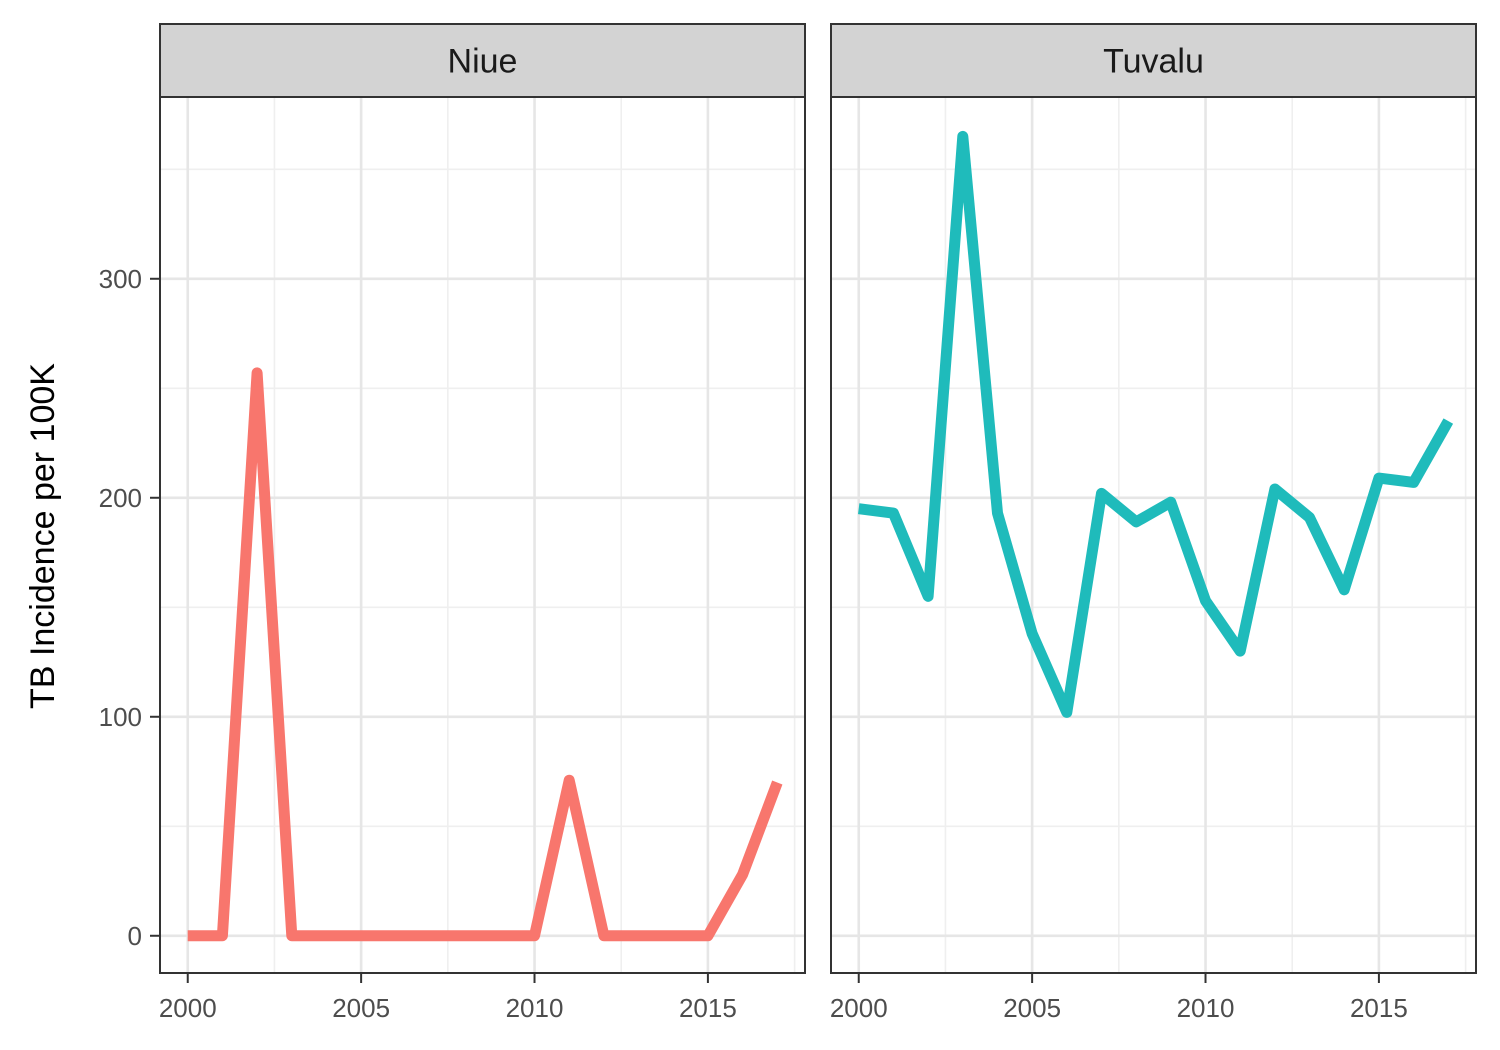 Image resolution: width=1500 pixels, height=1050 pixels. Describe the element at coordinates (43, 536) in the screenshot. I see `y-axis-title: TB Incidence per 100K` at that location.